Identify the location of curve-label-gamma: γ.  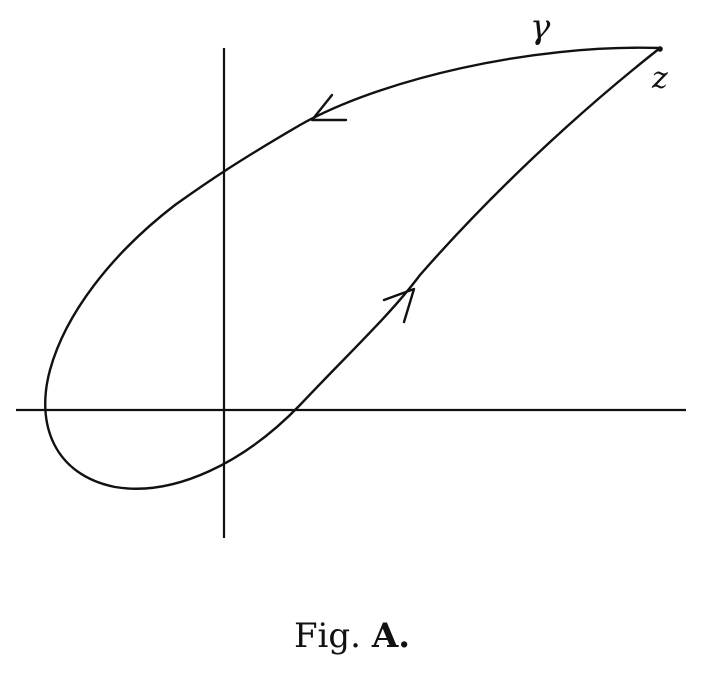
(540, 27).